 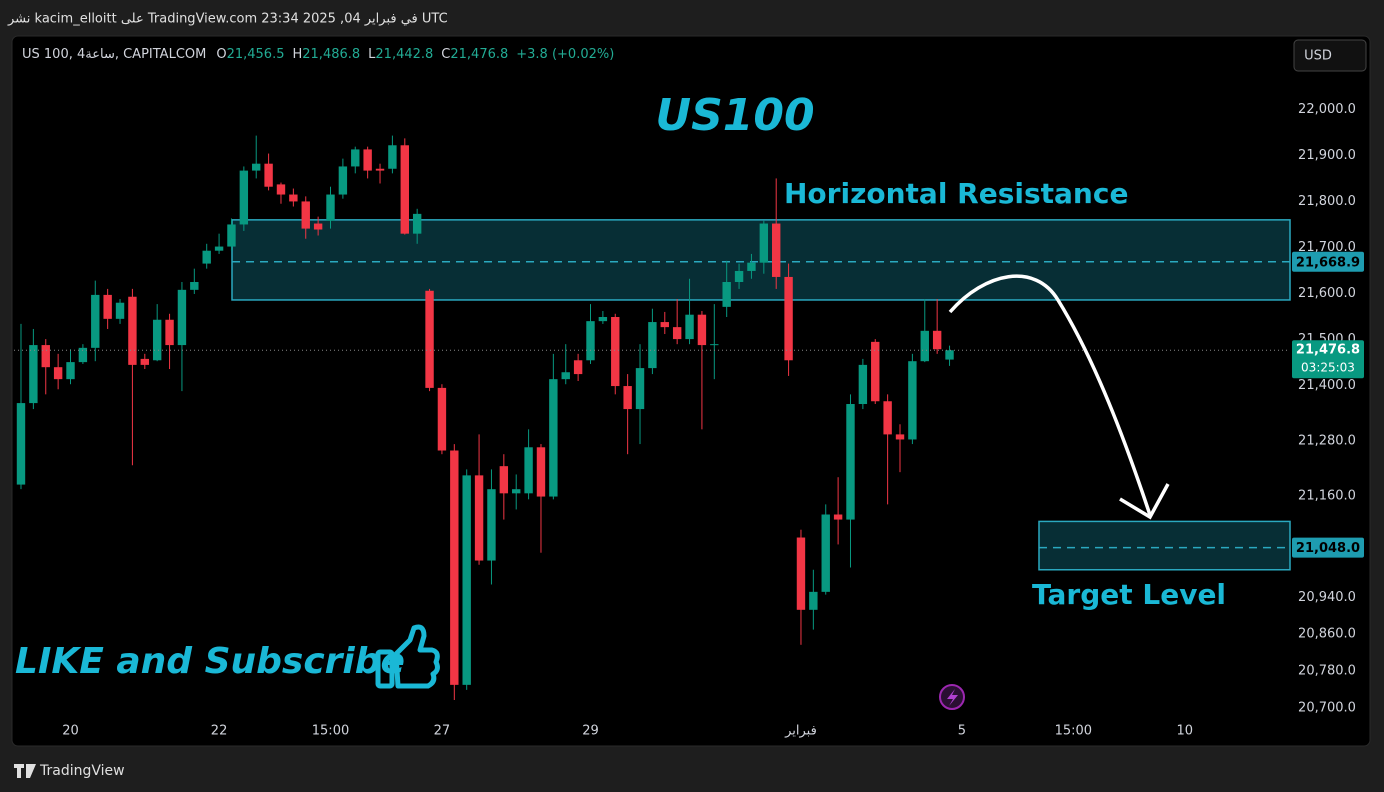 What do you see at coordinates (256, 54) in the screenshot?
I see `ohlc-value: 21,456.5` at bounding box center [256, 54].